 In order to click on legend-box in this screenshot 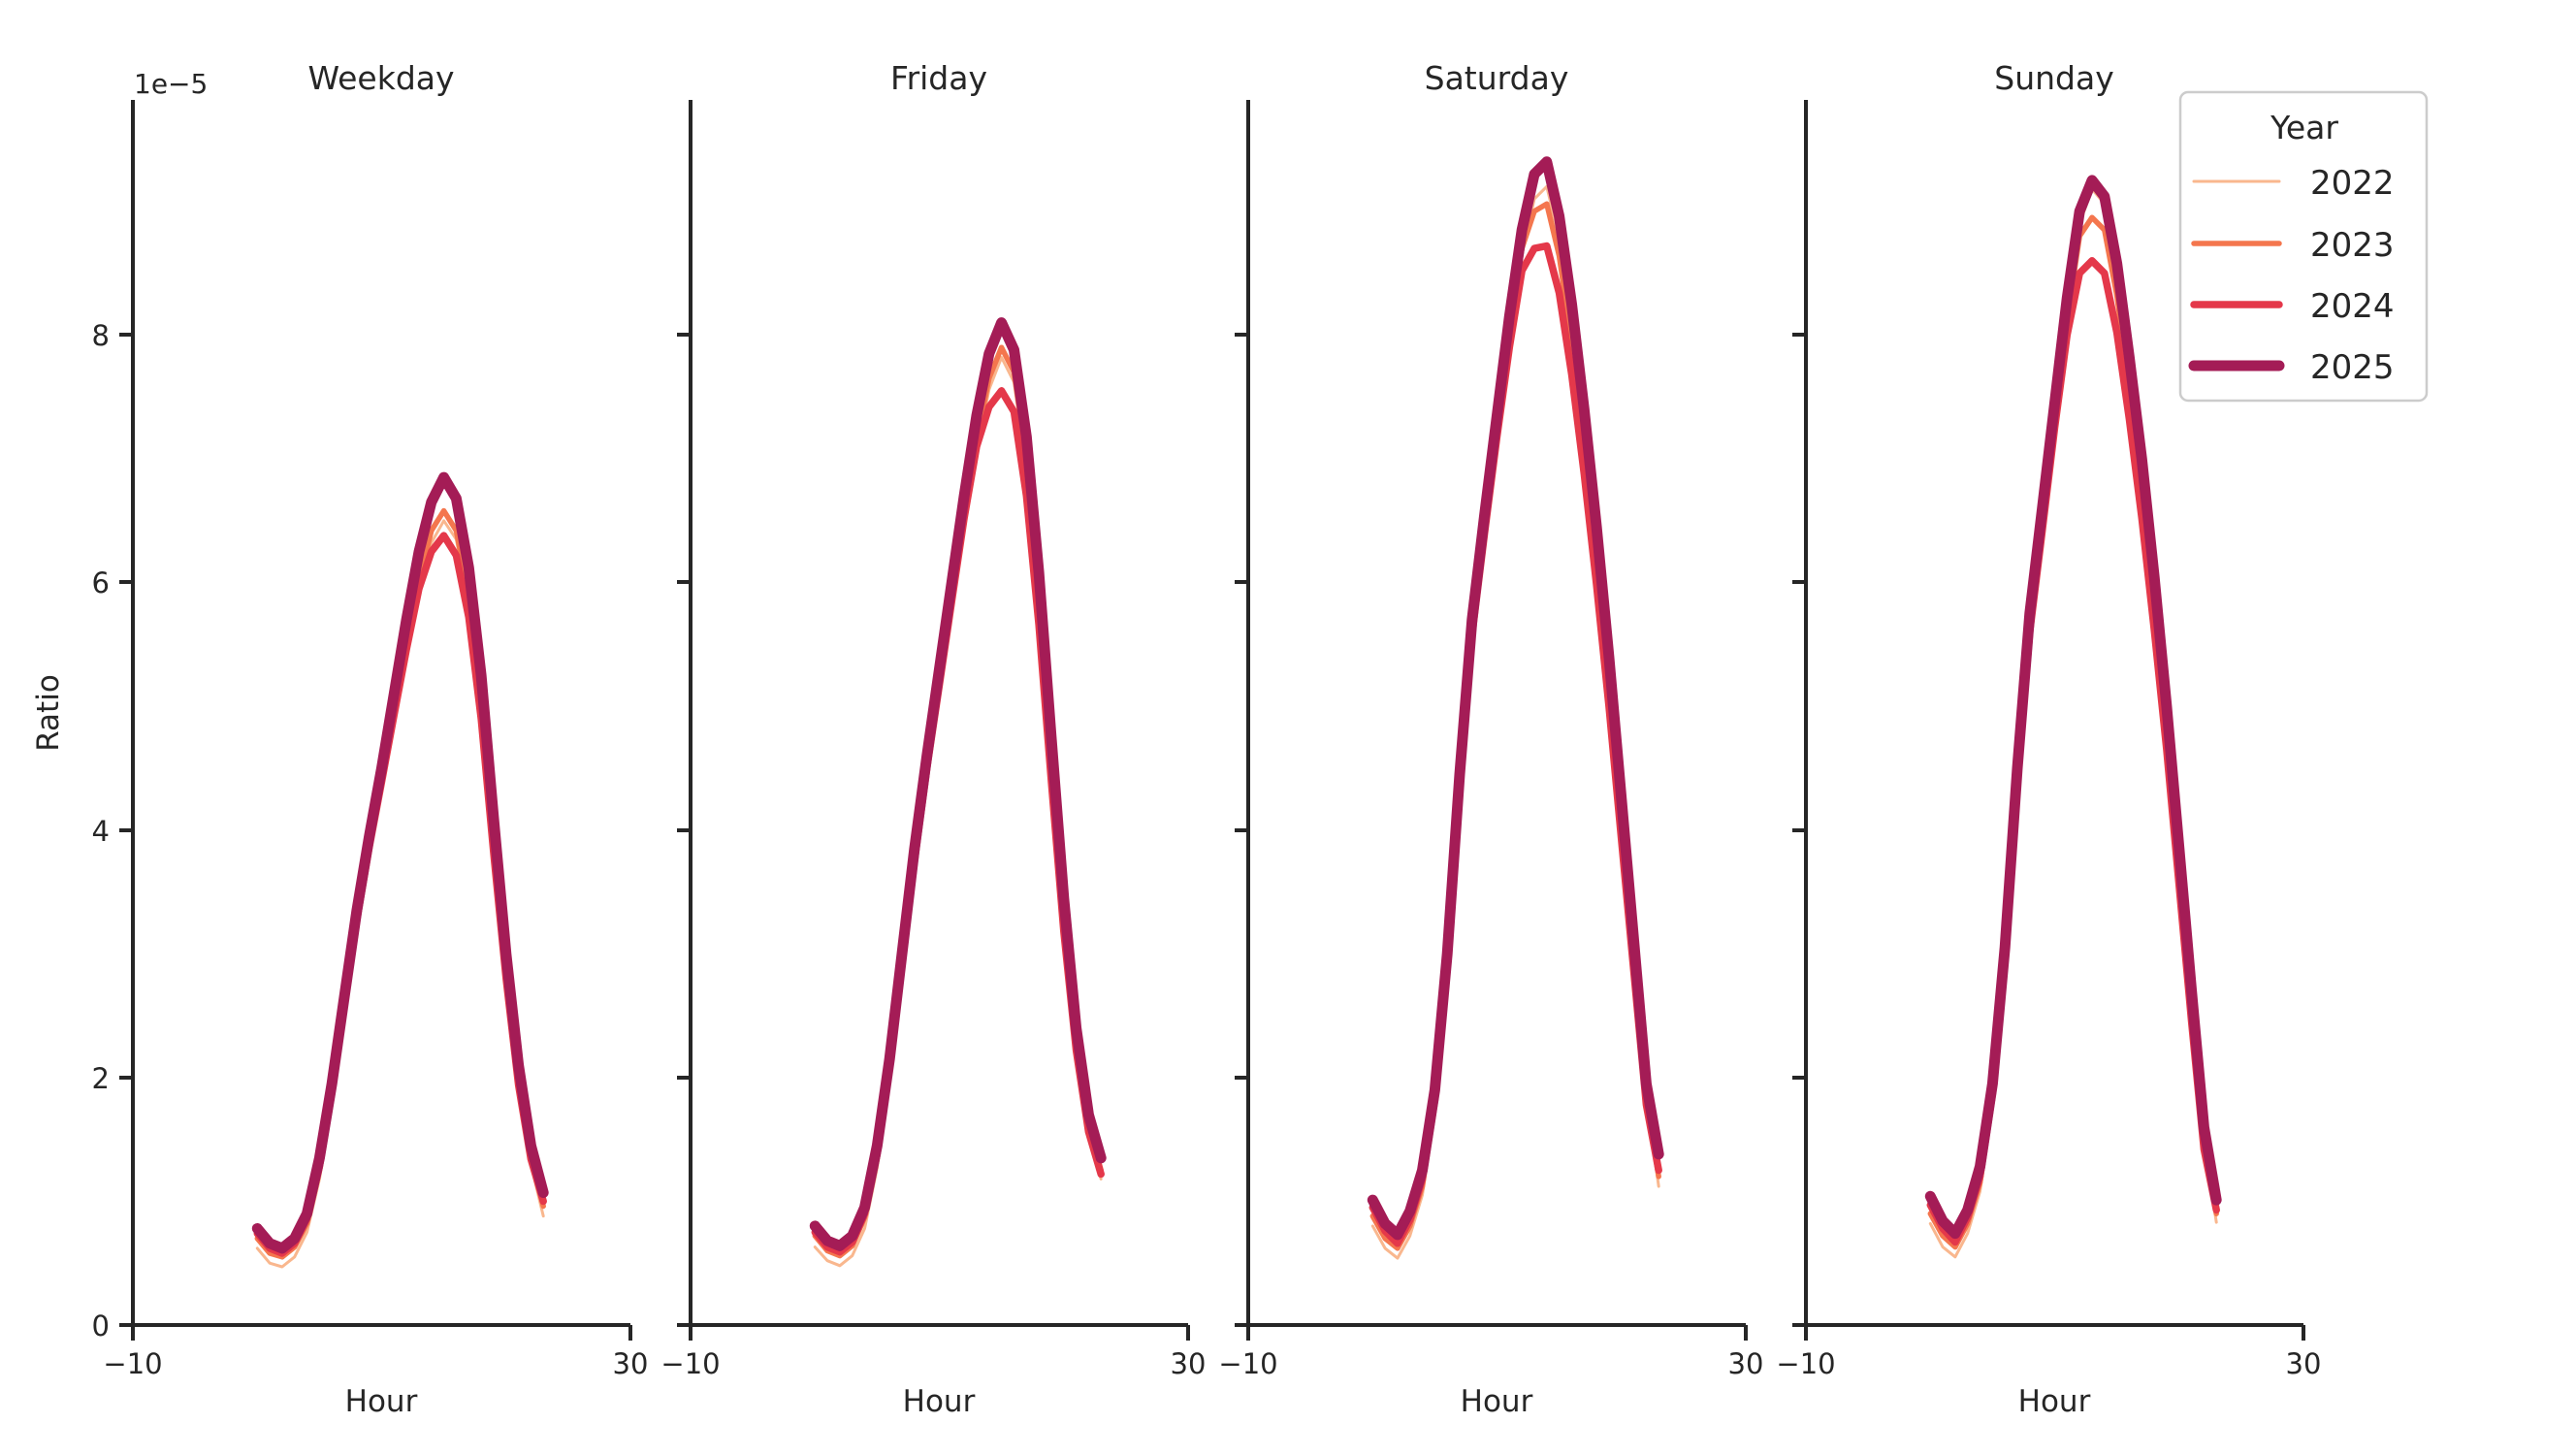, I will do `click(2303, 246)`.